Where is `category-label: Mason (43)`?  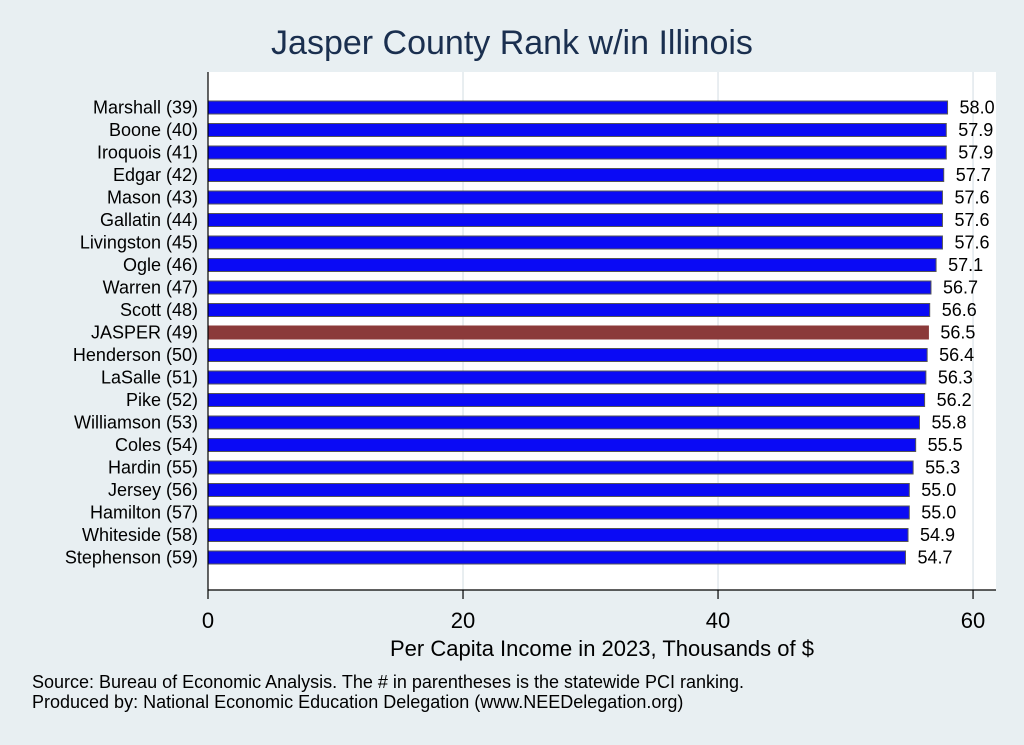
category-label: Mason (43) is located at coordinates (152, 198).